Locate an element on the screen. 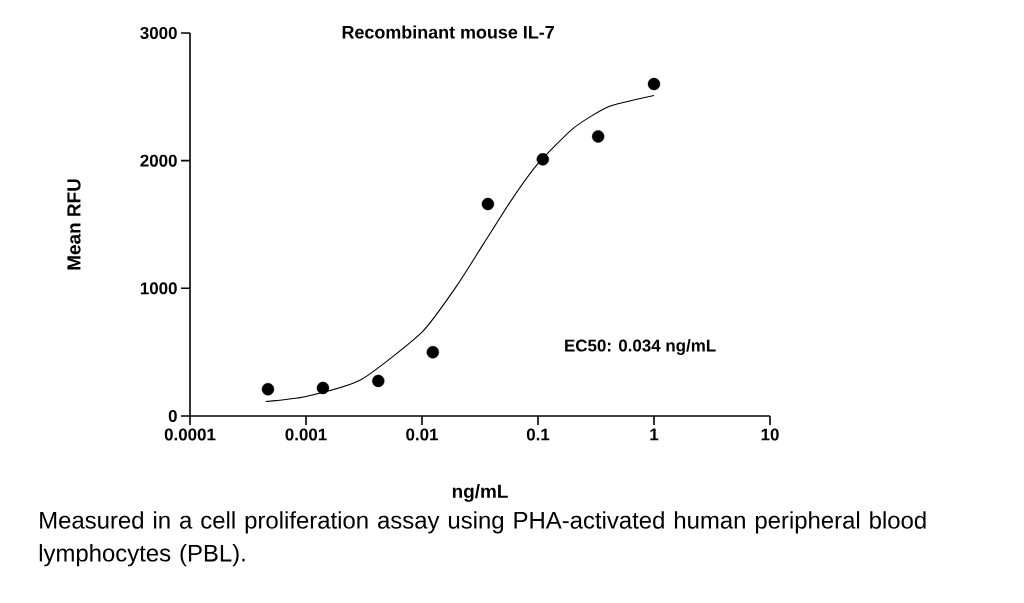 The image size is (1024, 603). x-tick-label: 10 is located at coordinates (770, 434).